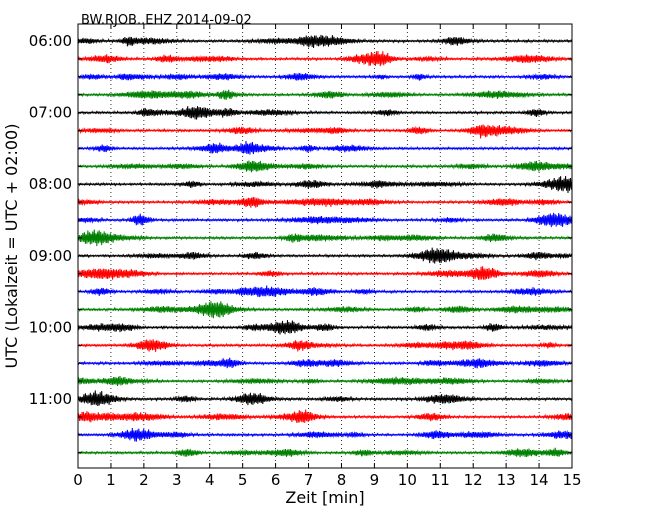  Describe the element at coordinates (50, 327) in the screenshot. I see `y-tick-label: 10:00` at that location.